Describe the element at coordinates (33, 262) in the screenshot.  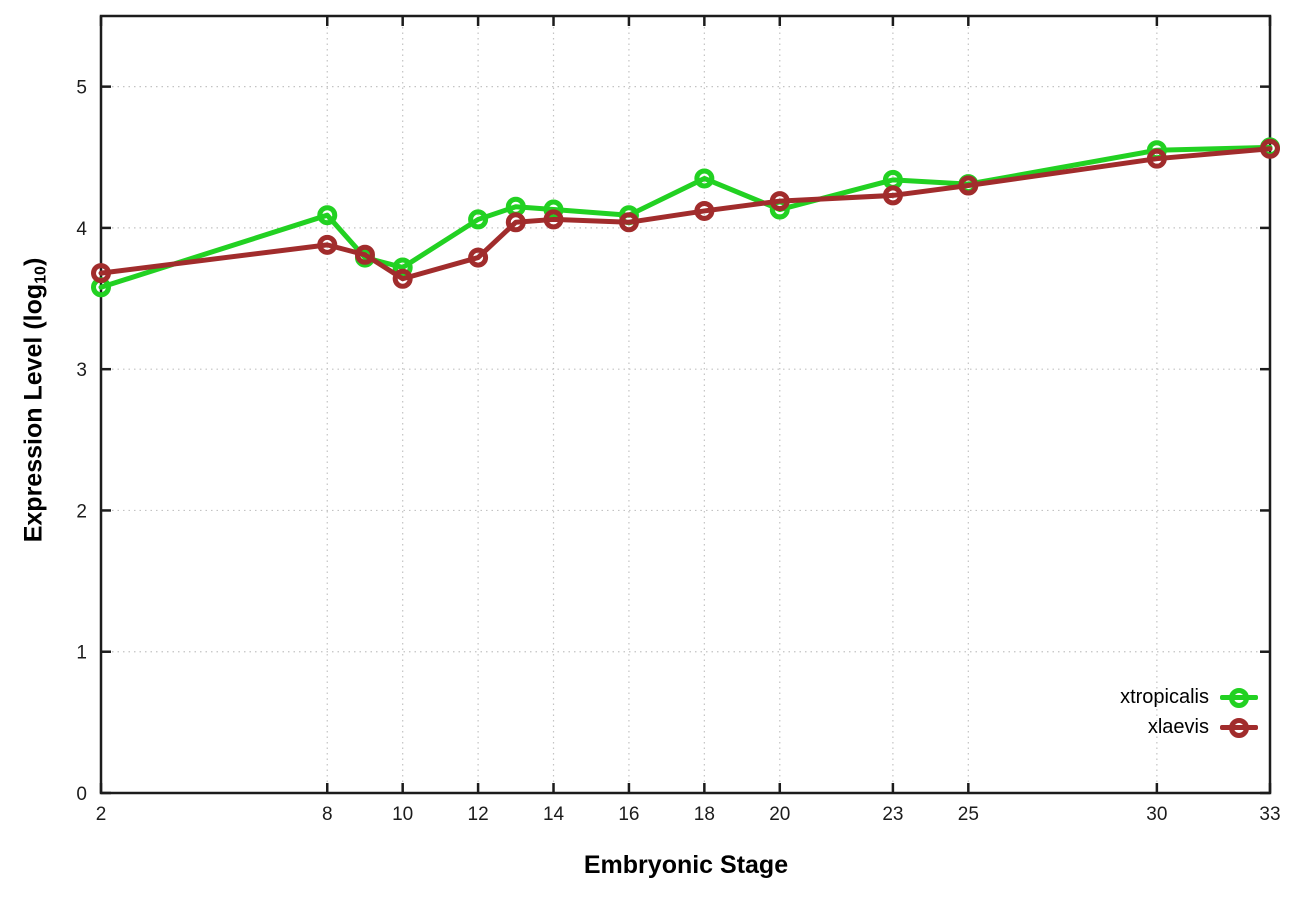
I see `y-axis-title-close: )` at that location.